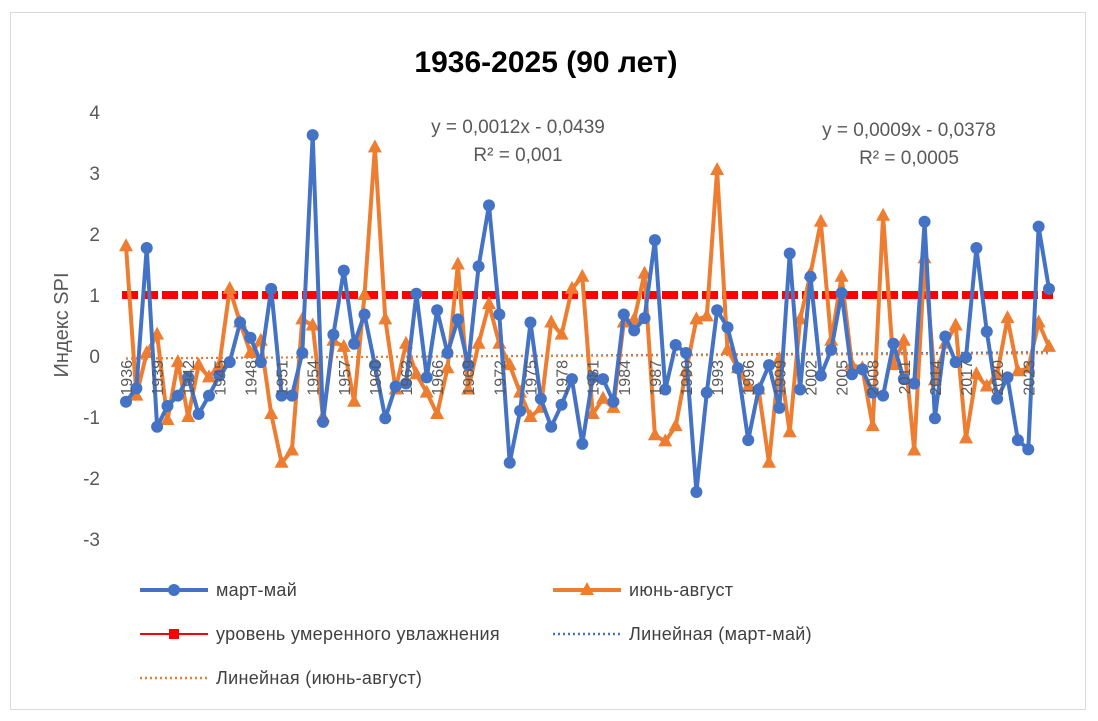  Describe the element at coordinates (281, 678) in the screenshot. I see `legend-item-trend-jun-aug: Линейная (июнь-август)` at that location.